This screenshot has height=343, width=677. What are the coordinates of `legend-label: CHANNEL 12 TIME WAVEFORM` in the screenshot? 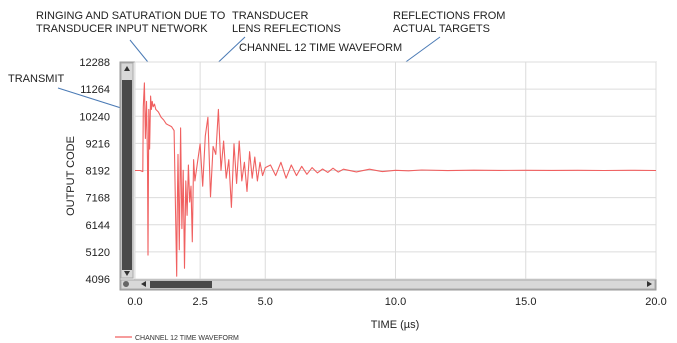 It's located at (187, 338).